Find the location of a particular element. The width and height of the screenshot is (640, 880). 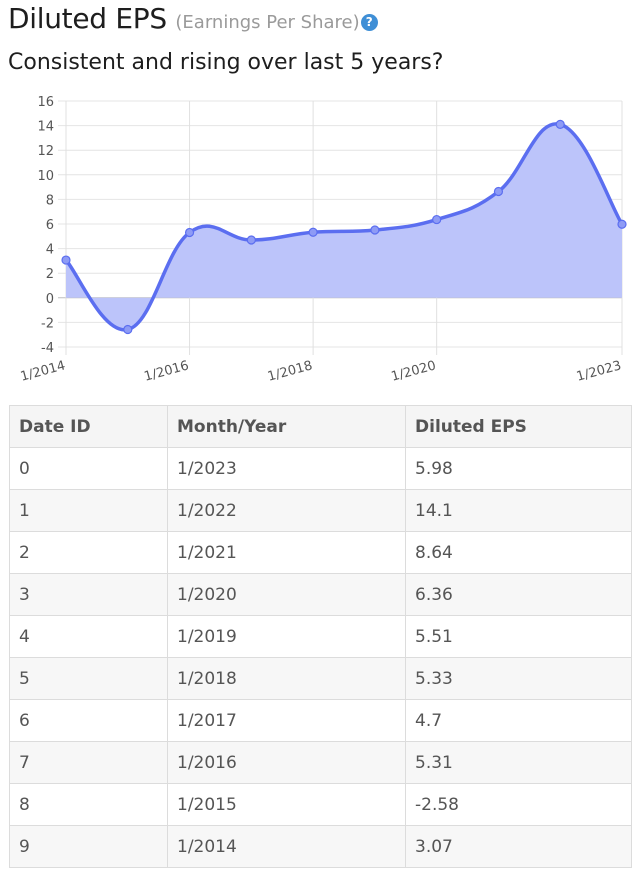

table-row: 1 1/2022 14.1 is located at coordinates (320, 510).